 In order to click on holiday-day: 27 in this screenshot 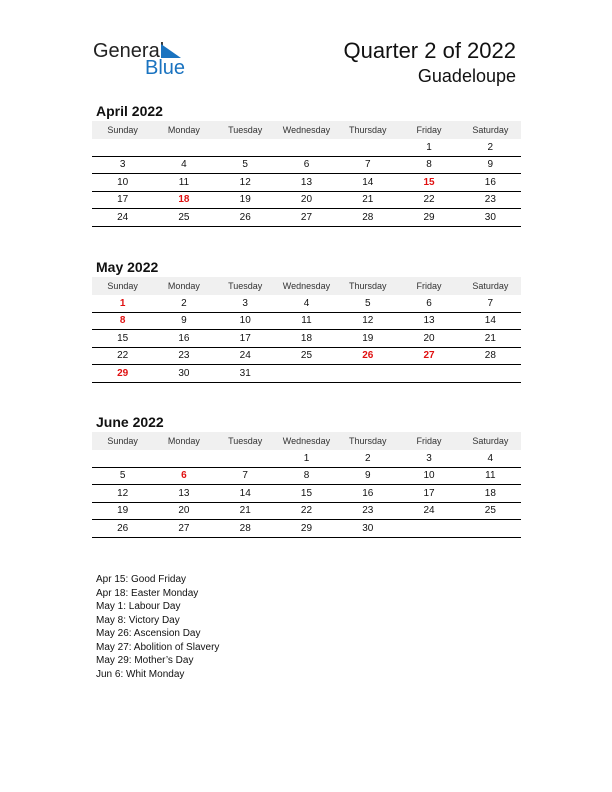, I will do `click(429, 356)`.